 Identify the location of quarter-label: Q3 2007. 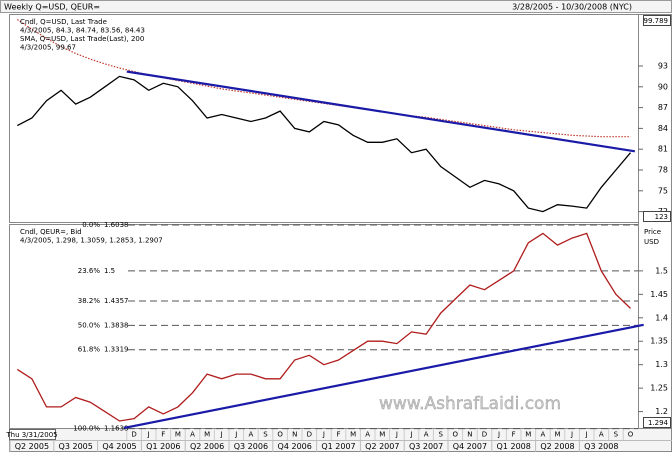
(426, 446).